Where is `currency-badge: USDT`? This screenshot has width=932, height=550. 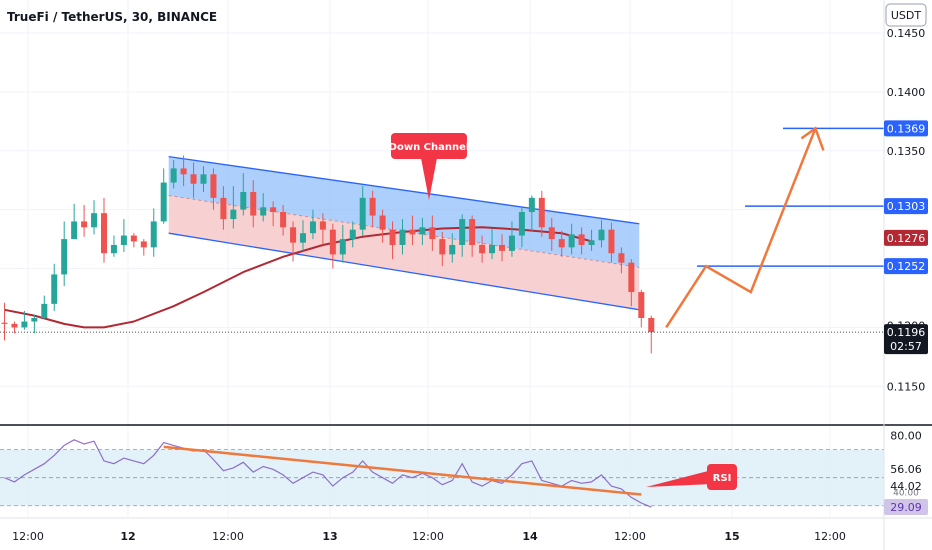 currency-badge: USDT is located at coordinates (906, 15).